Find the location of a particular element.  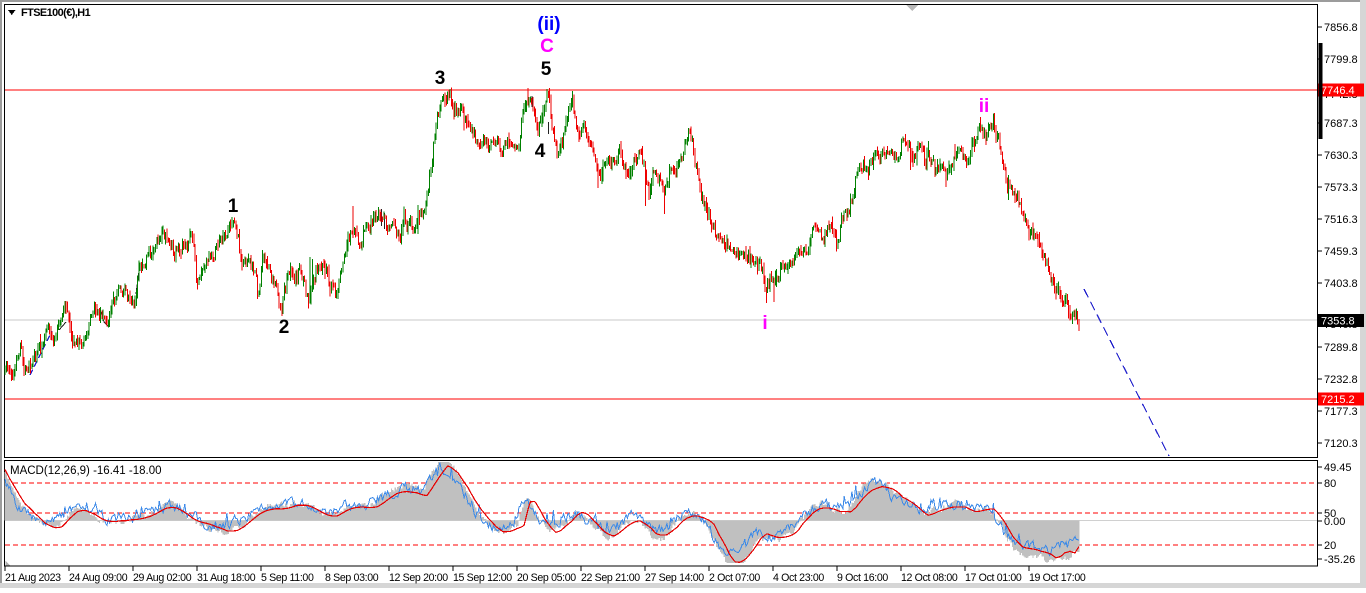

svg-text: 5 Sep 11:00 is located at coordinates (287, 578).